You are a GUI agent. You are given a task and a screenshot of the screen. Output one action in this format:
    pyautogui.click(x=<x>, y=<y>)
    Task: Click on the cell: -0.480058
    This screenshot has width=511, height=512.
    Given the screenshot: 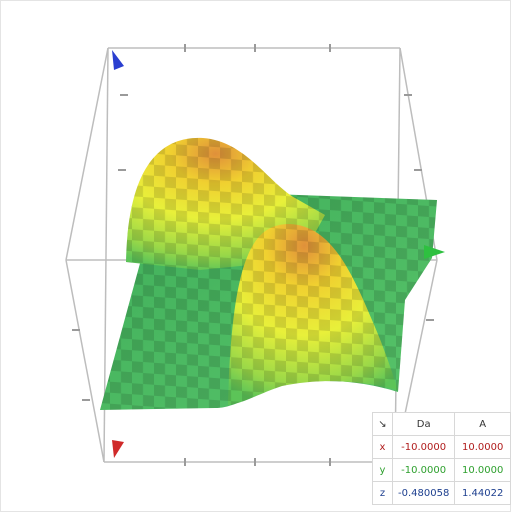 What is the action you would take?
    pyautogui.click(x=423, y=493)
    